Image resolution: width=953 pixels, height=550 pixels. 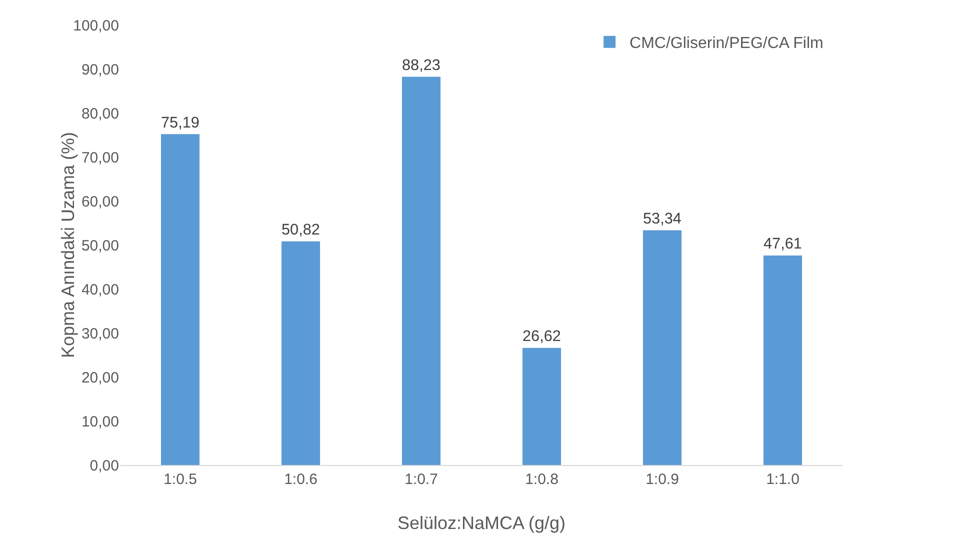 I want to click on x-tick-label: 1:0.9, so click(x=662, y=479).